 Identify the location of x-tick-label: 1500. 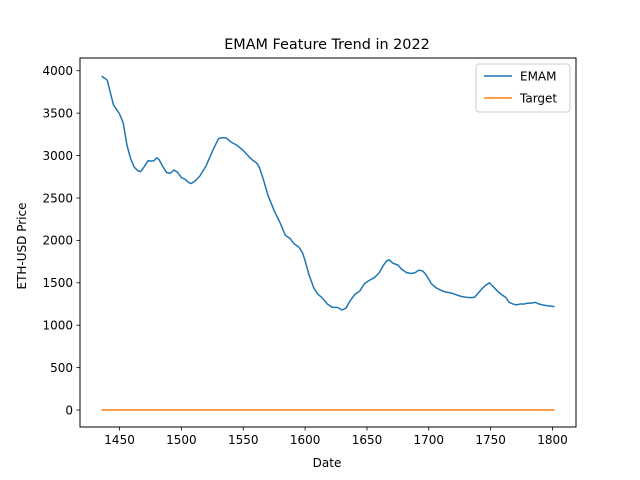
(181, 440).